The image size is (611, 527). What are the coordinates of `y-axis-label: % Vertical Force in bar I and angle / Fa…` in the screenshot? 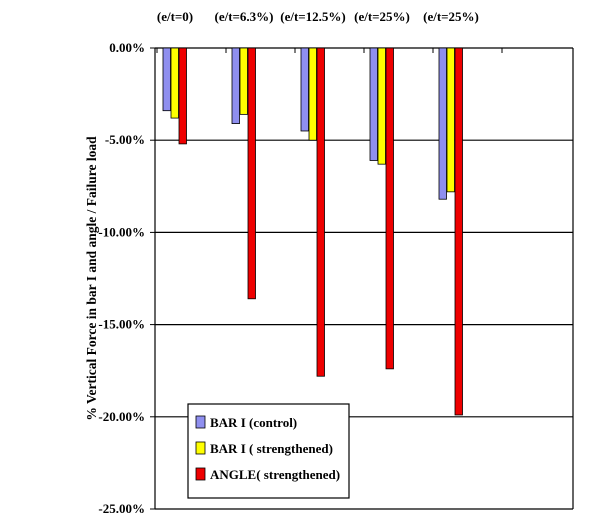 It's located at (91, 278).